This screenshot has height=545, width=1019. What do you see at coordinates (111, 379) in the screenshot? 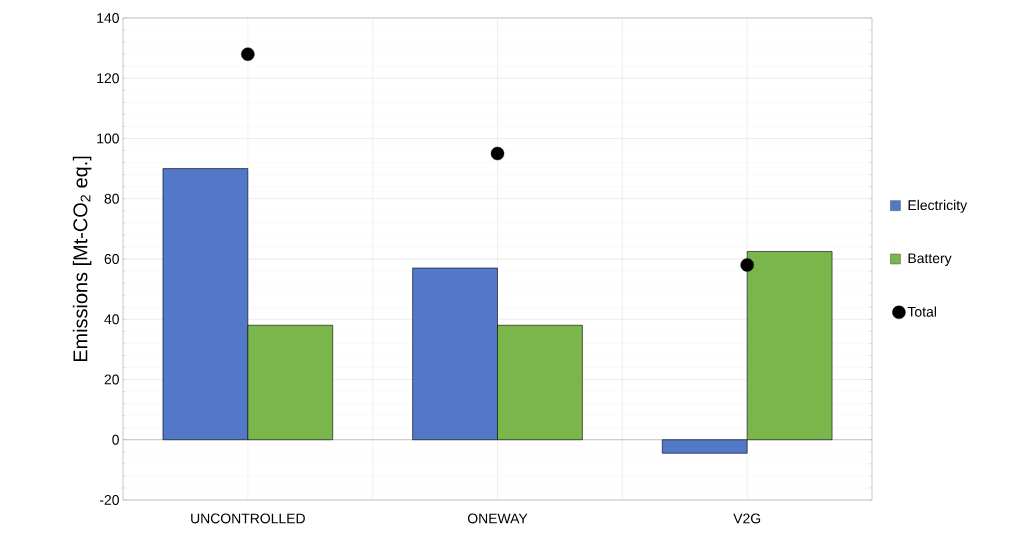
I see `y-tick-label: 20` at bounding box center [111, 379].